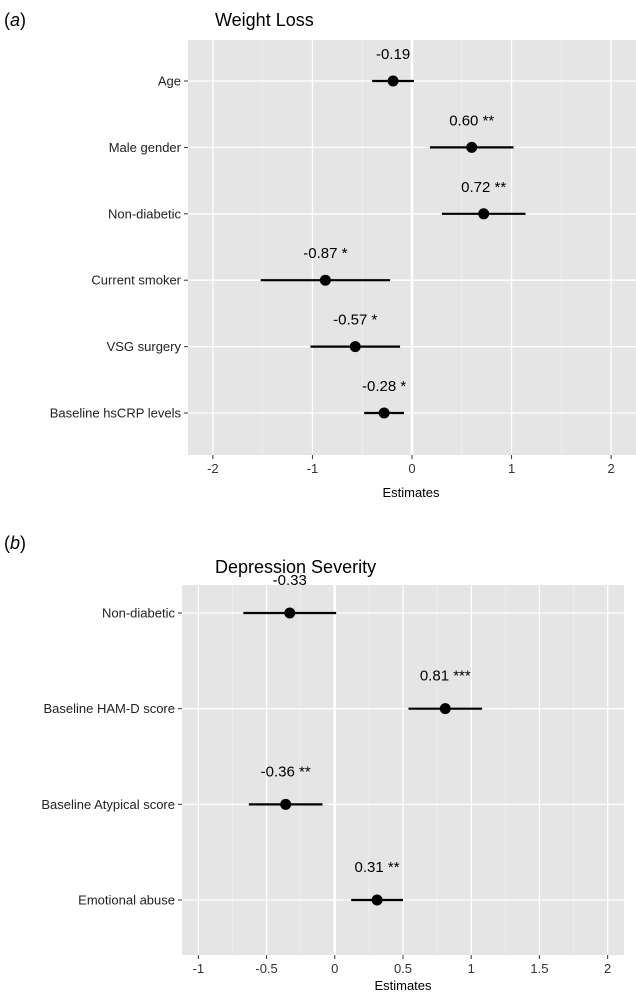 The height and width of the screenshot is (997, 636). I want to click on panel-b-x-tick-label: 2, so click(607, 968).